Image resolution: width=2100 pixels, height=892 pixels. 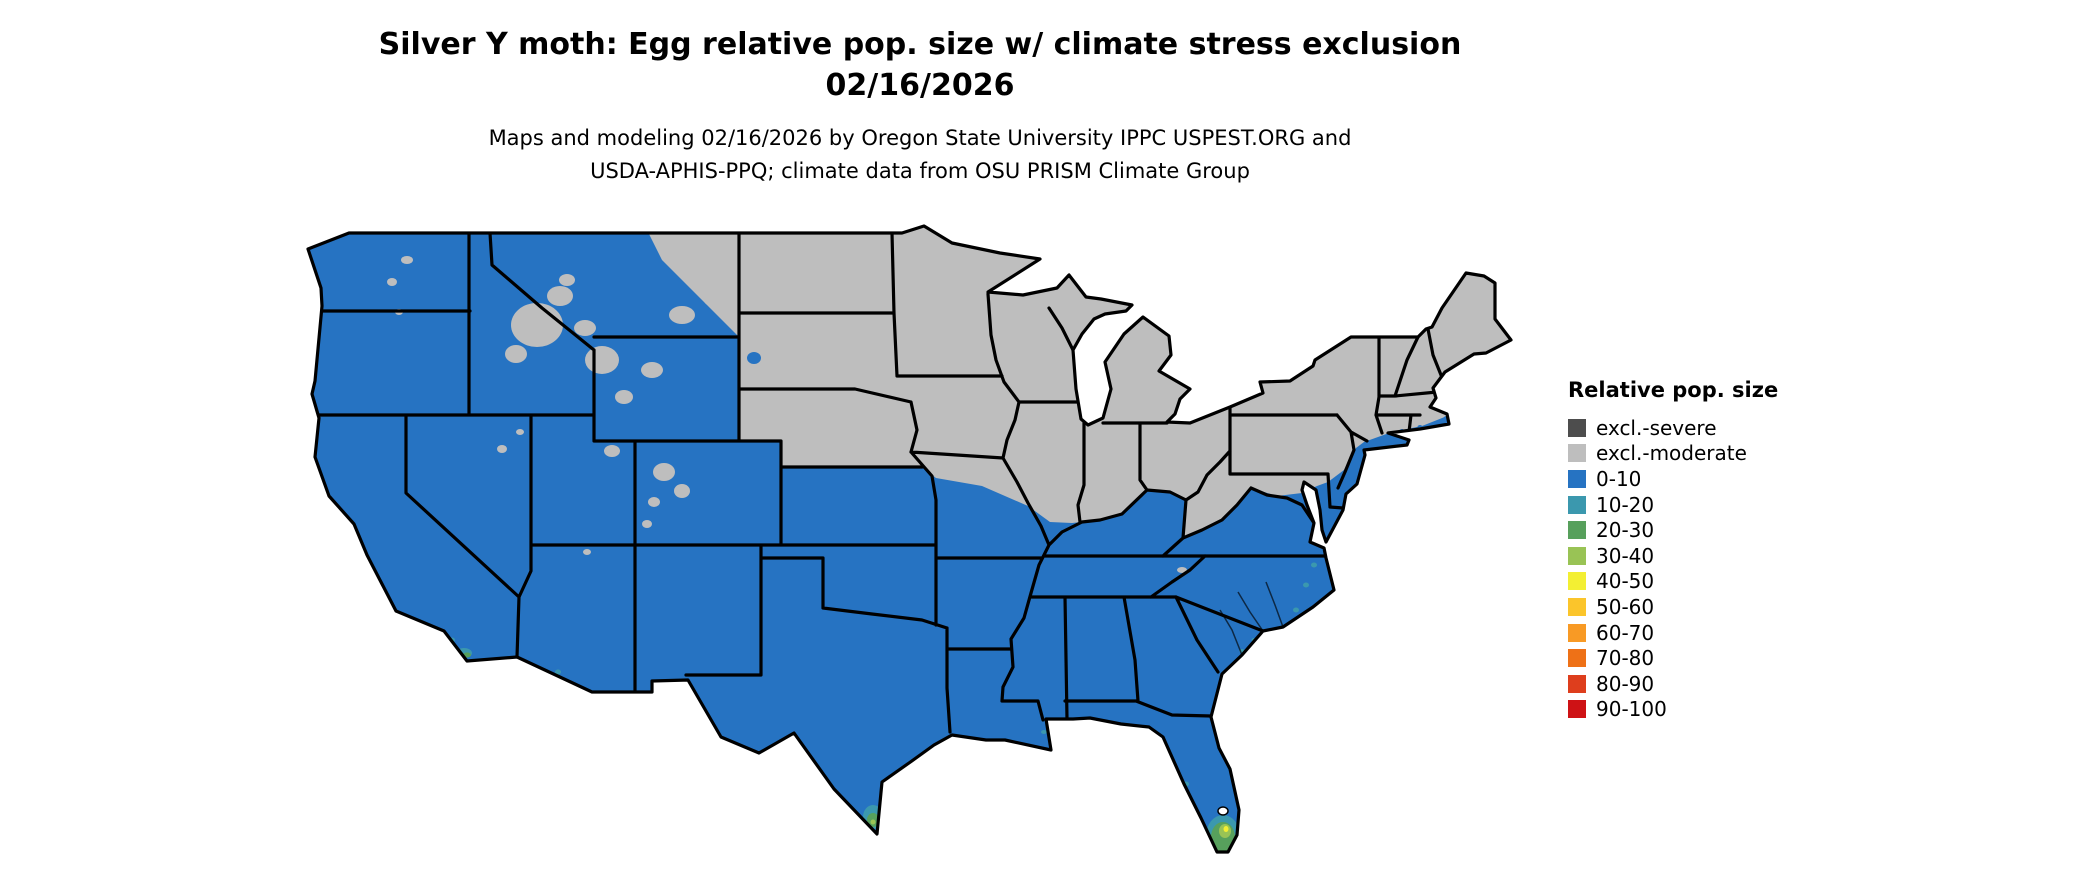 I want to click on legend-label: 80-90, so click(x=1625, y=683).